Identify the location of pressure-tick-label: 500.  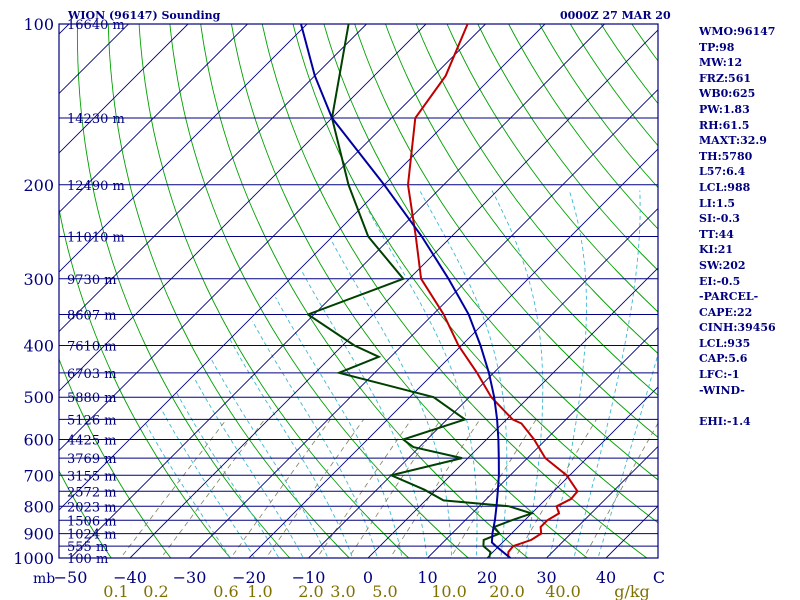
(38, 397).